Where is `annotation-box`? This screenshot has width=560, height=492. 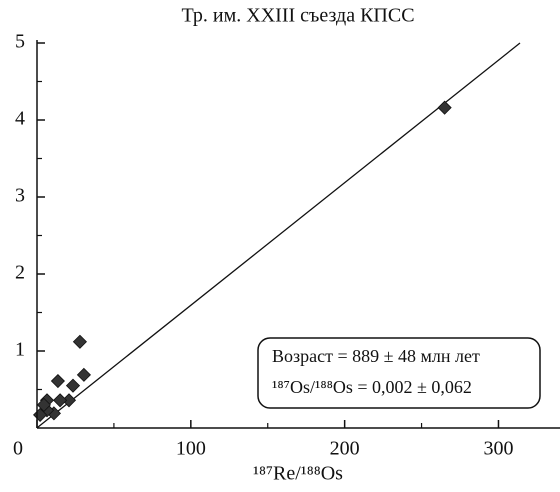 annotation-box is located at coordinates (399, 373).